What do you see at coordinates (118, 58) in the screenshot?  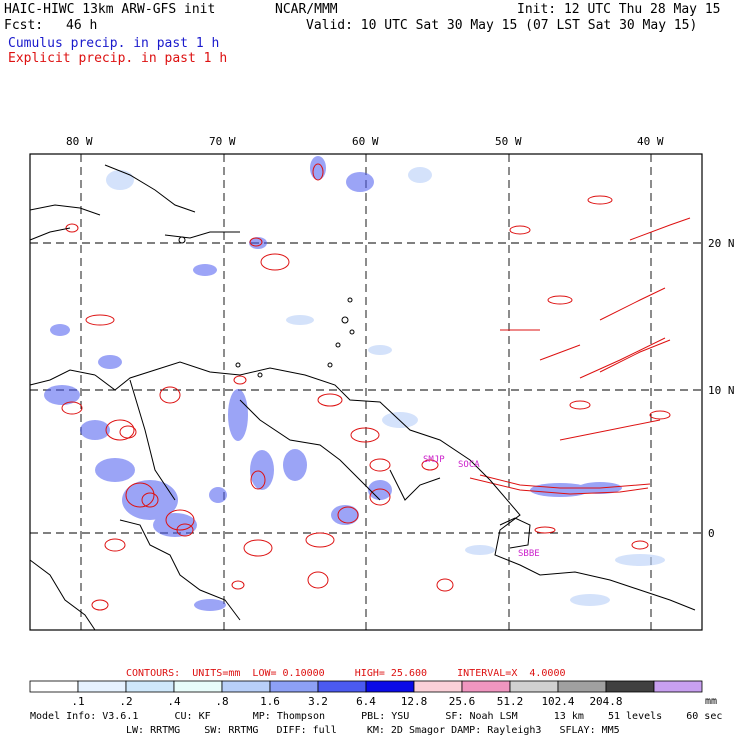 I see `legend-explicit: Explicit precip. in past 1 h` at bounding box center [118, 58].